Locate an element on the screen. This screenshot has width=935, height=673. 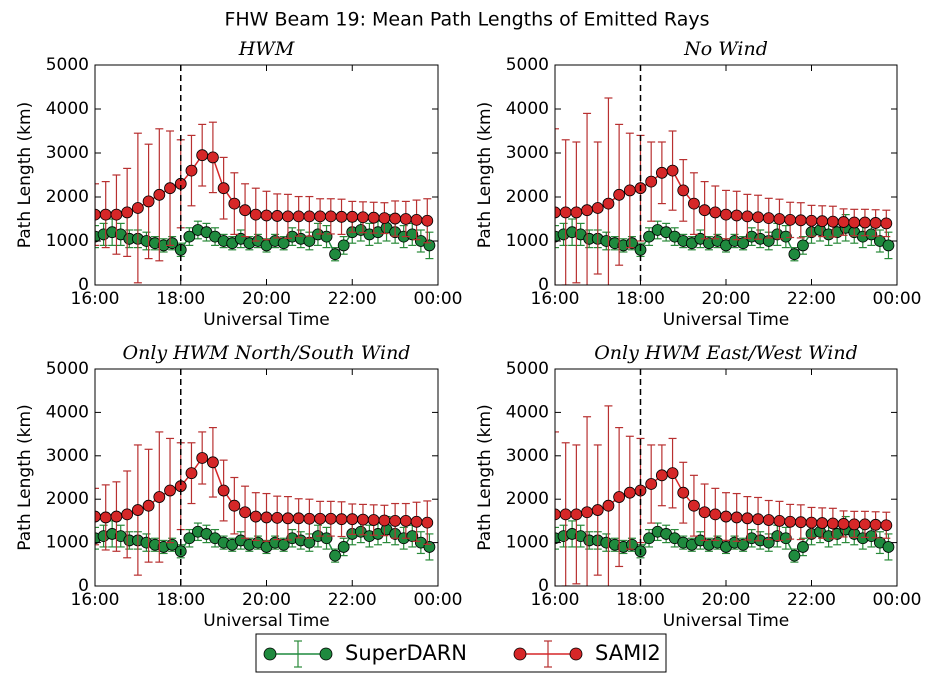
y-tick-label: 2000 is located at coordinates (527, 197).